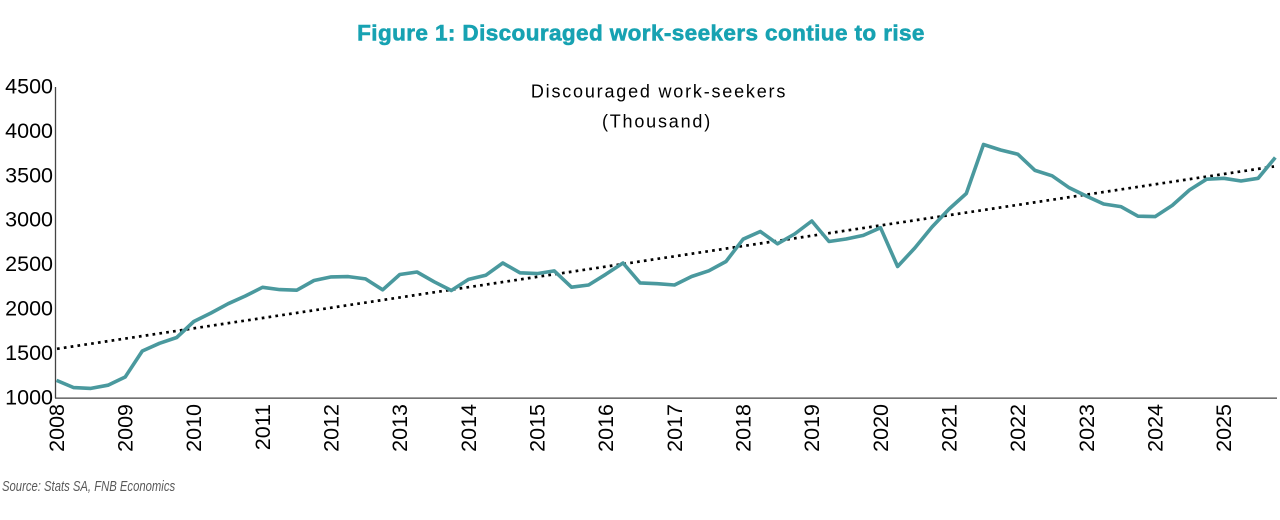 The image size is (1280, 520). Describe the element at coordinates (537, 428) in the screenshot. I see `svg-text: 2015` at that location.